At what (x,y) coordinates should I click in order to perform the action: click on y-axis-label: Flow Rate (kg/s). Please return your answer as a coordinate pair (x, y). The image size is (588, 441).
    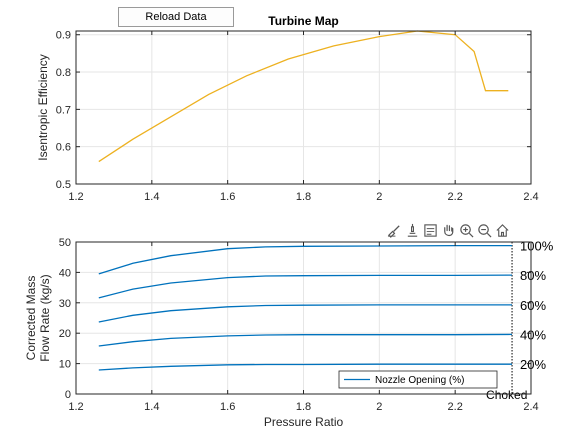
    Looking at the image, I should click on (45, 317).